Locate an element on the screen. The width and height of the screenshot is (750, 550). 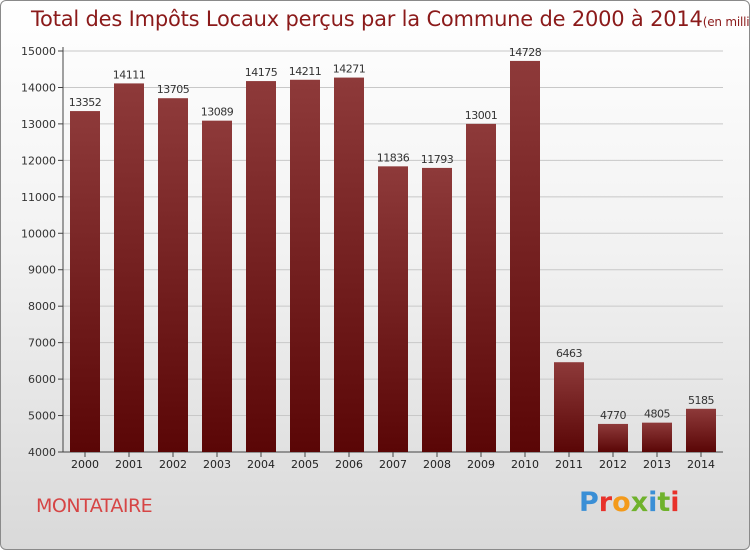
logo-letter: x is located at coordinates (639, 502).